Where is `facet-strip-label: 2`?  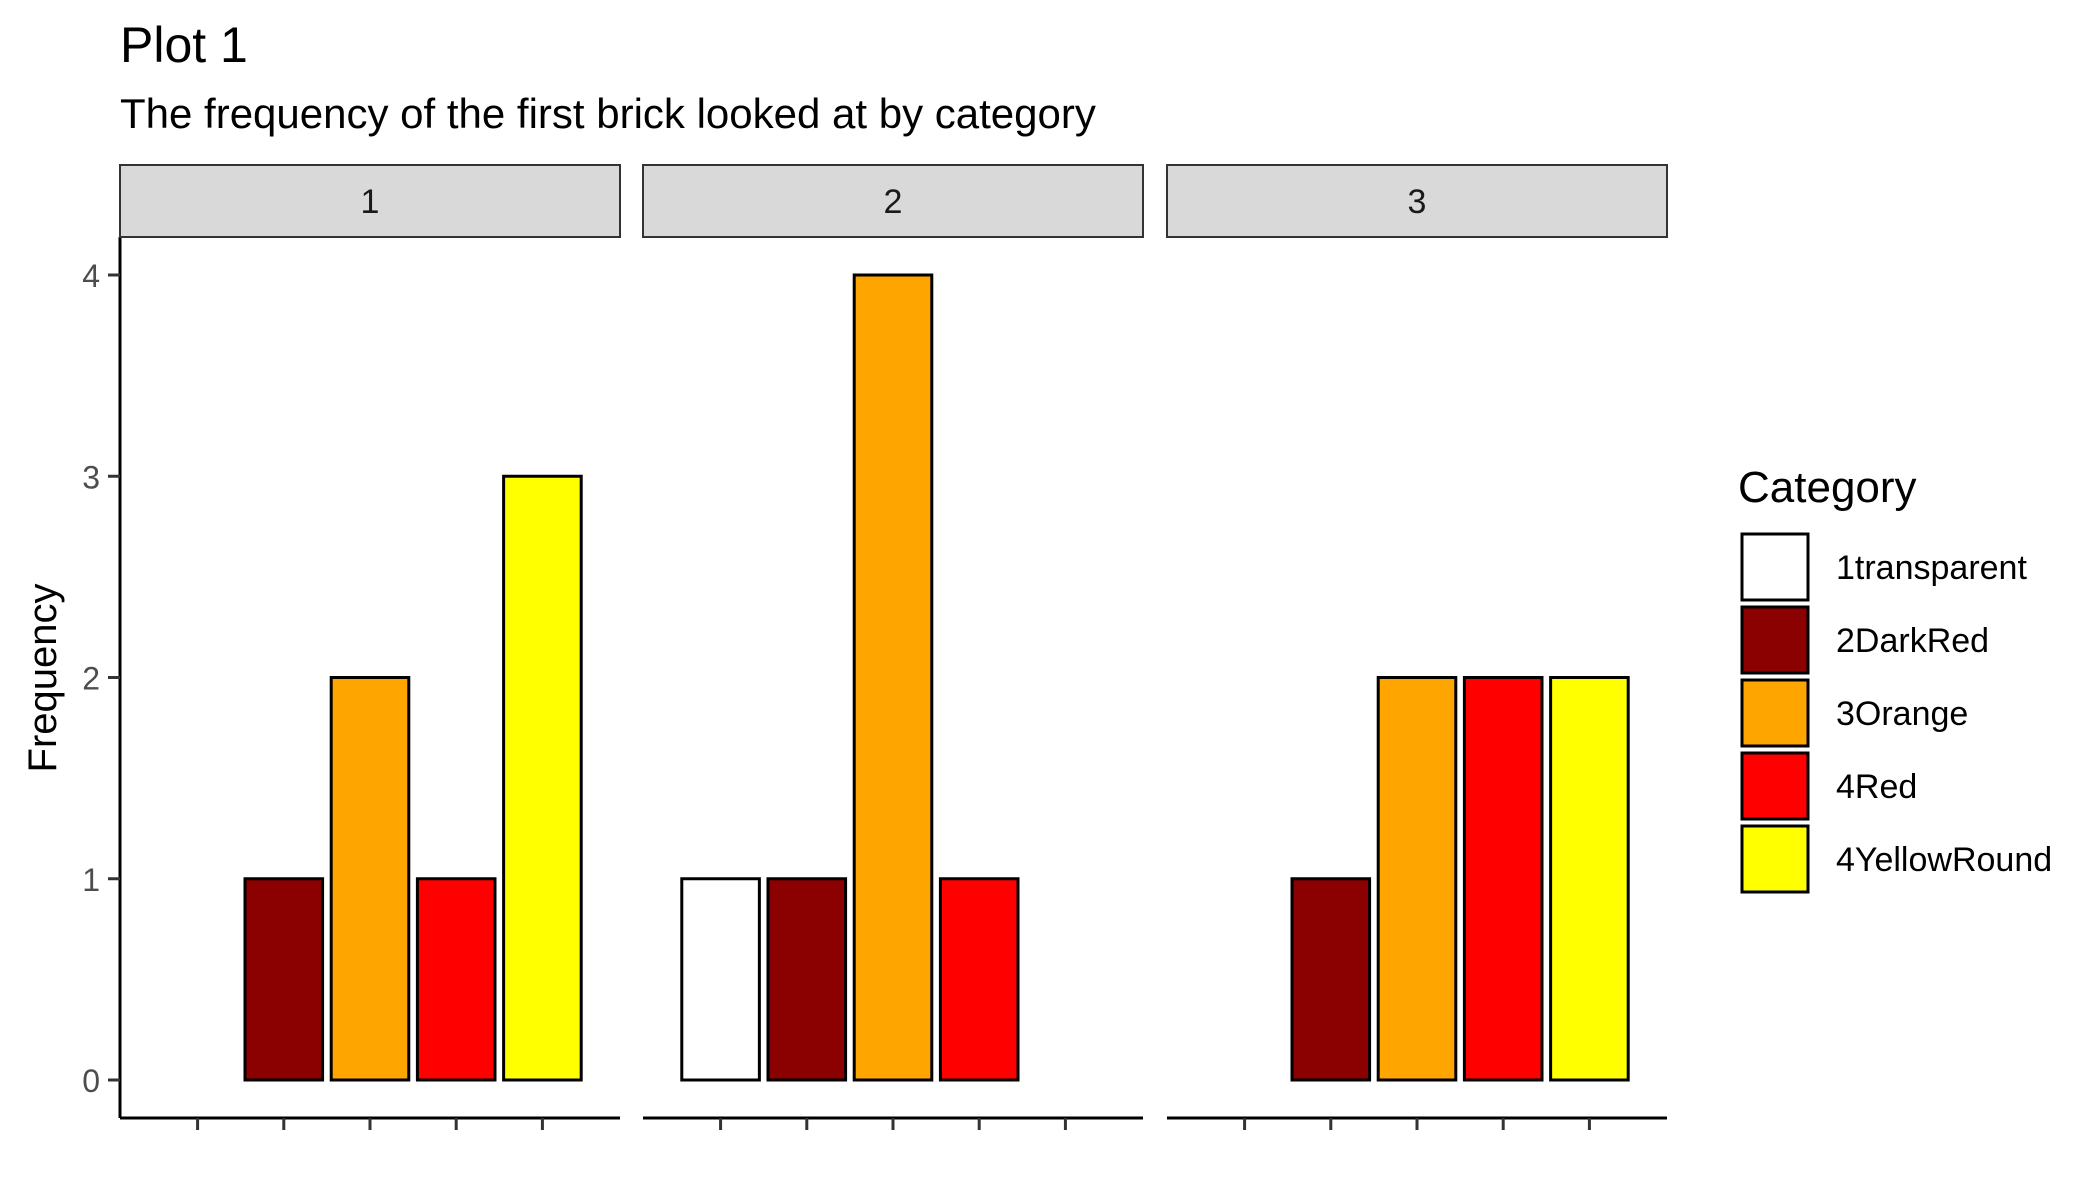
facet-strip-label: 2 is located at coordinates (893, 202).